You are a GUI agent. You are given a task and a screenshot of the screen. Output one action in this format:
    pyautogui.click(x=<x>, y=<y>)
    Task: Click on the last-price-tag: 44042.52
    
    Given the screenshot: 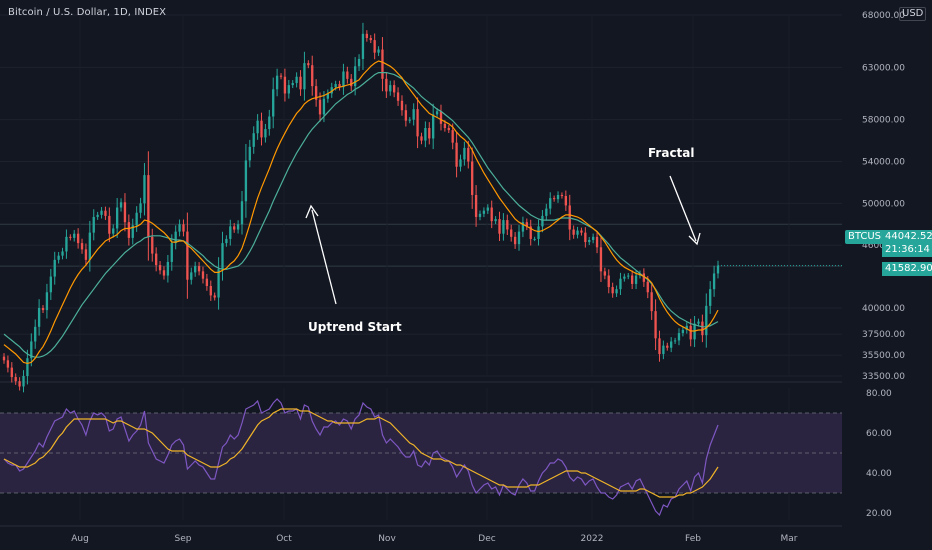 What is the action you would take?
    pyautogui.click(x=907, y=237)
    